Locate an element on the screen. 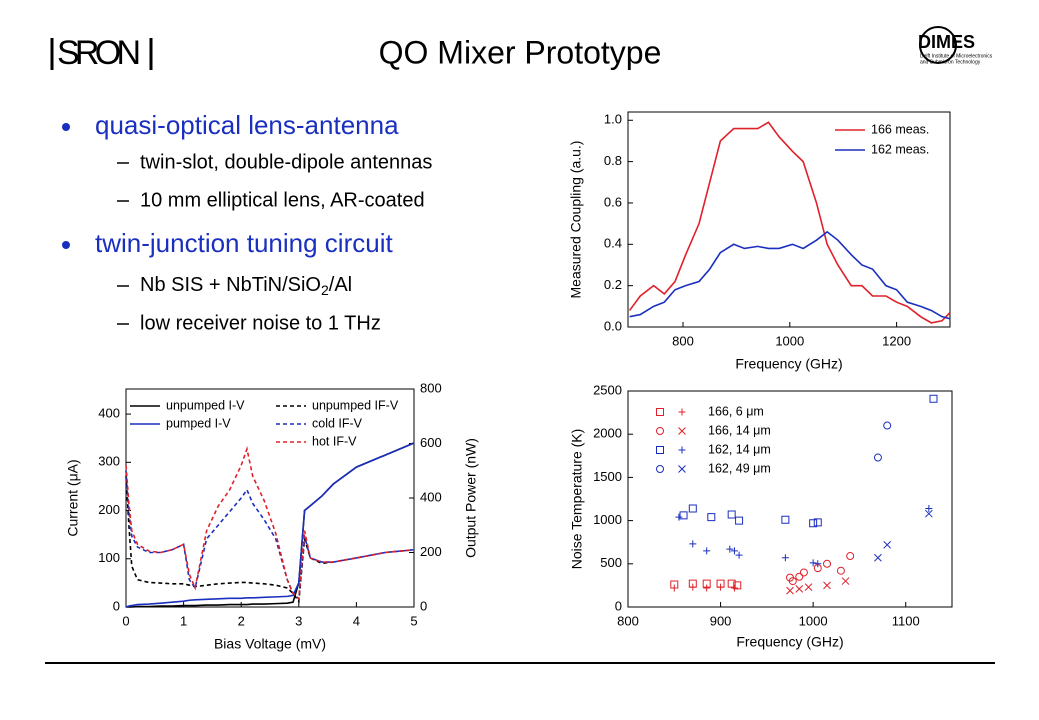 Image resolution: width=1039 pixels, height=720 pixels. text-part: Nb SIS + NbTiN/SiO is located at coordinates (230, 285).